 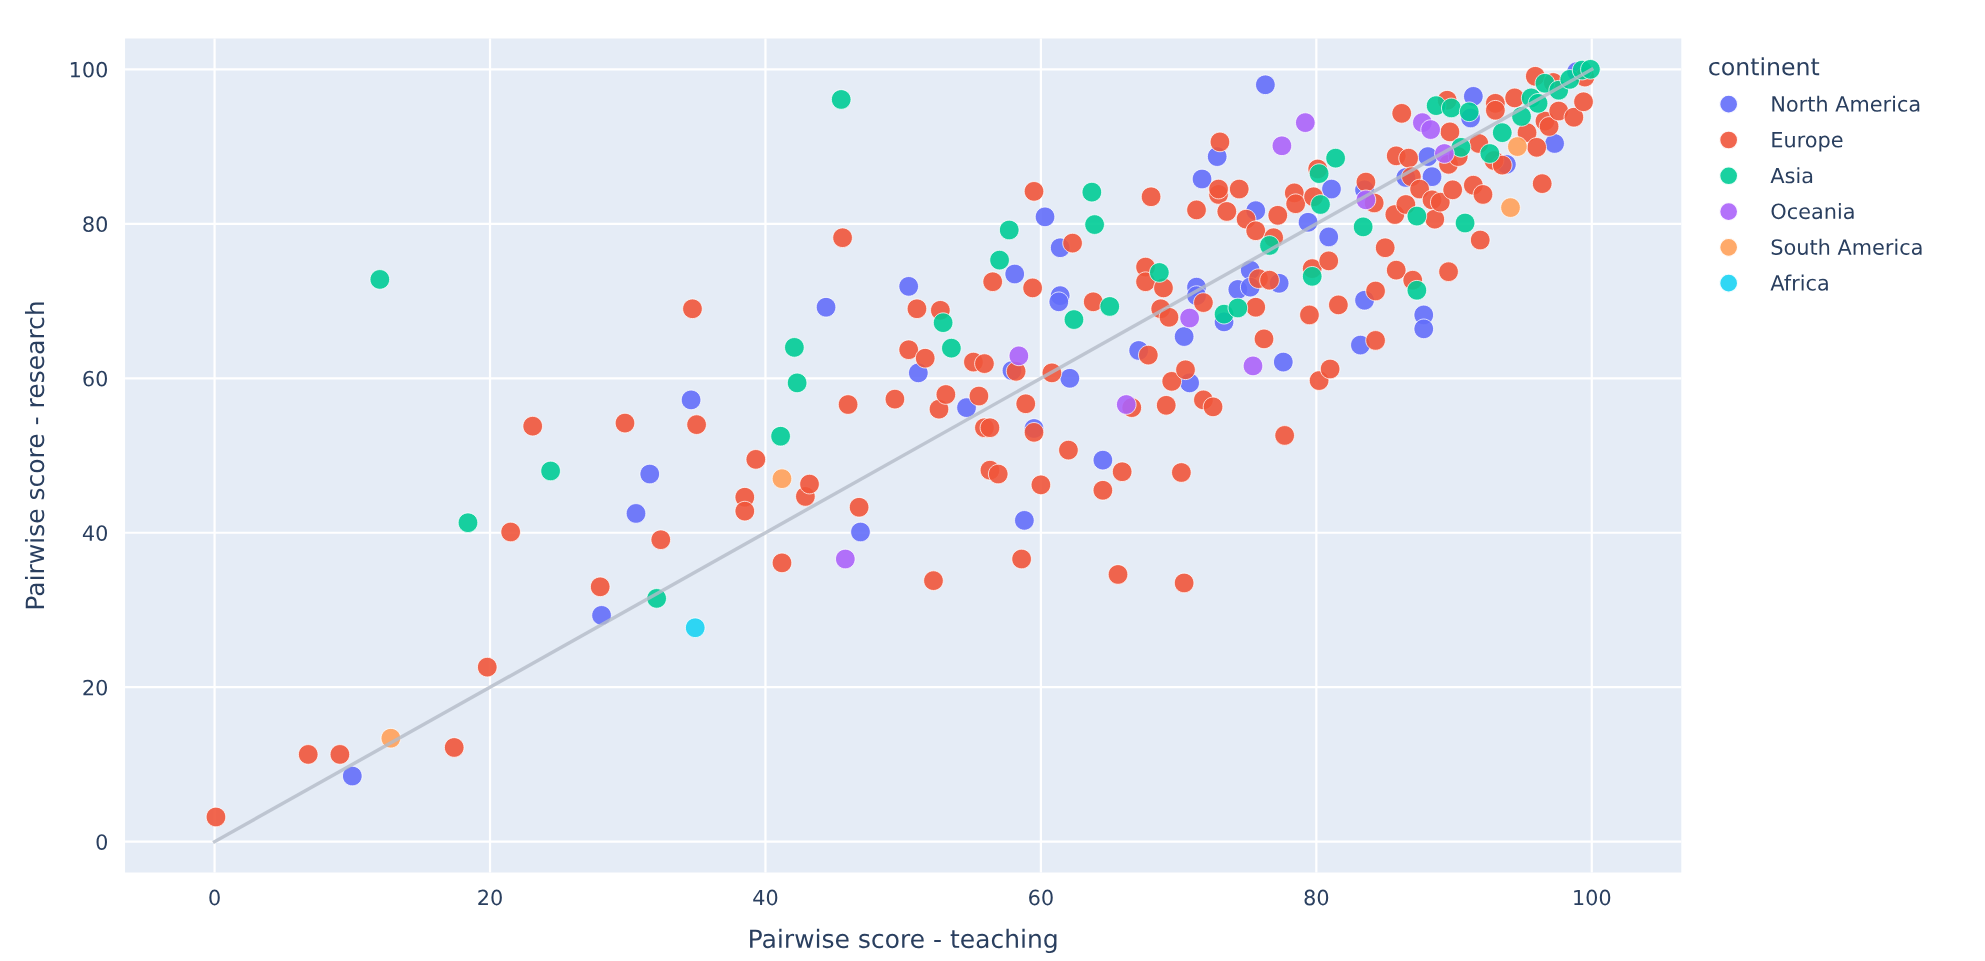 I want to click on y-tick-label: 80, so click(x=95, y=224).